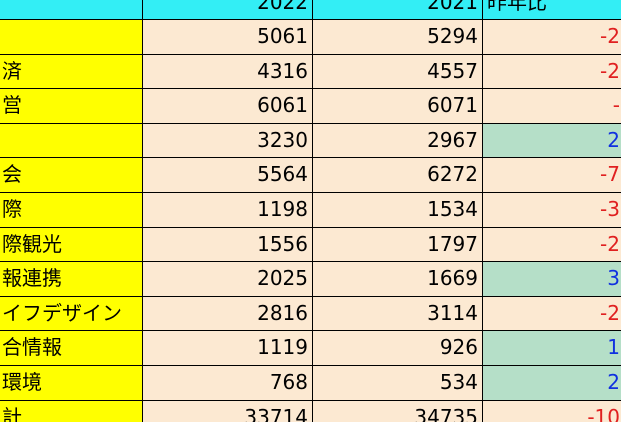 The image size is (621, 422). I want to click on header-cell, so click(71, 10).